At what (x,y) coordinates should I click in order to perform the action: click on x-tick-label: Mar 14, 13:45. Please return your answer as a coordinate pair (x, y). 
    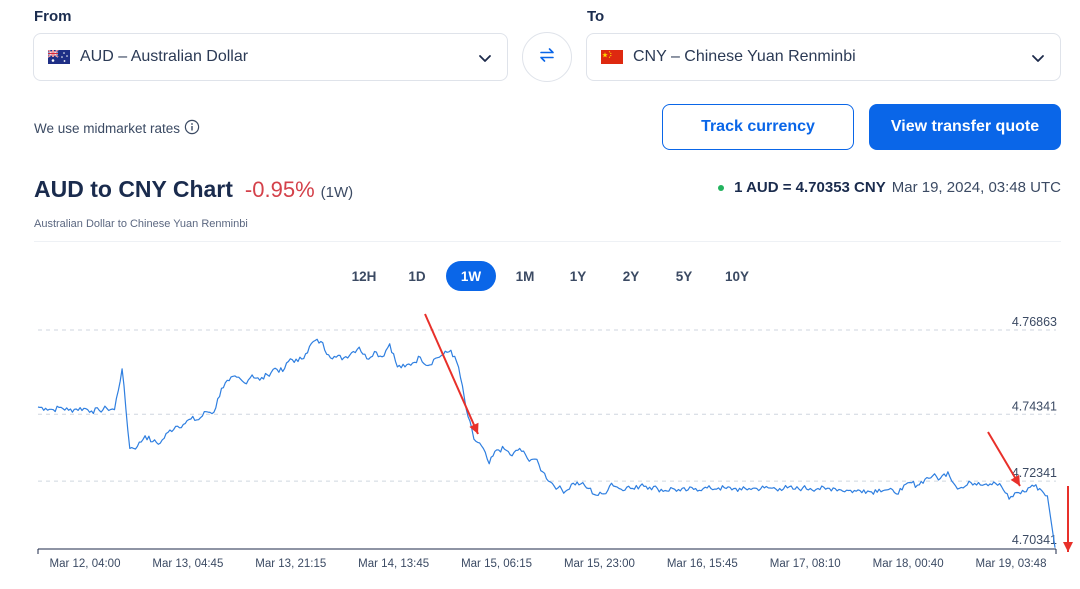
    Looking at the image, I should click on (393, 564).